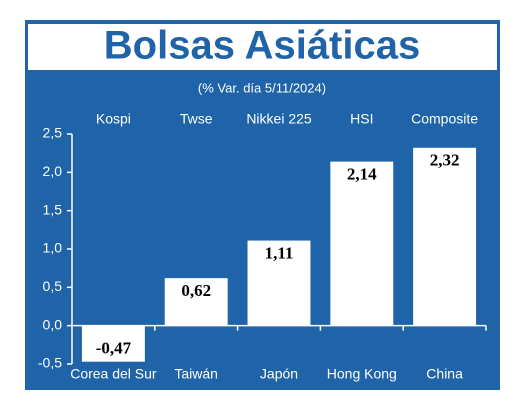 The image size is (520, 410). What do you see at coordinates (53, 324) in the screenshot?
I see `y-tick-label: 0,0` at bounding box center [53, 324].